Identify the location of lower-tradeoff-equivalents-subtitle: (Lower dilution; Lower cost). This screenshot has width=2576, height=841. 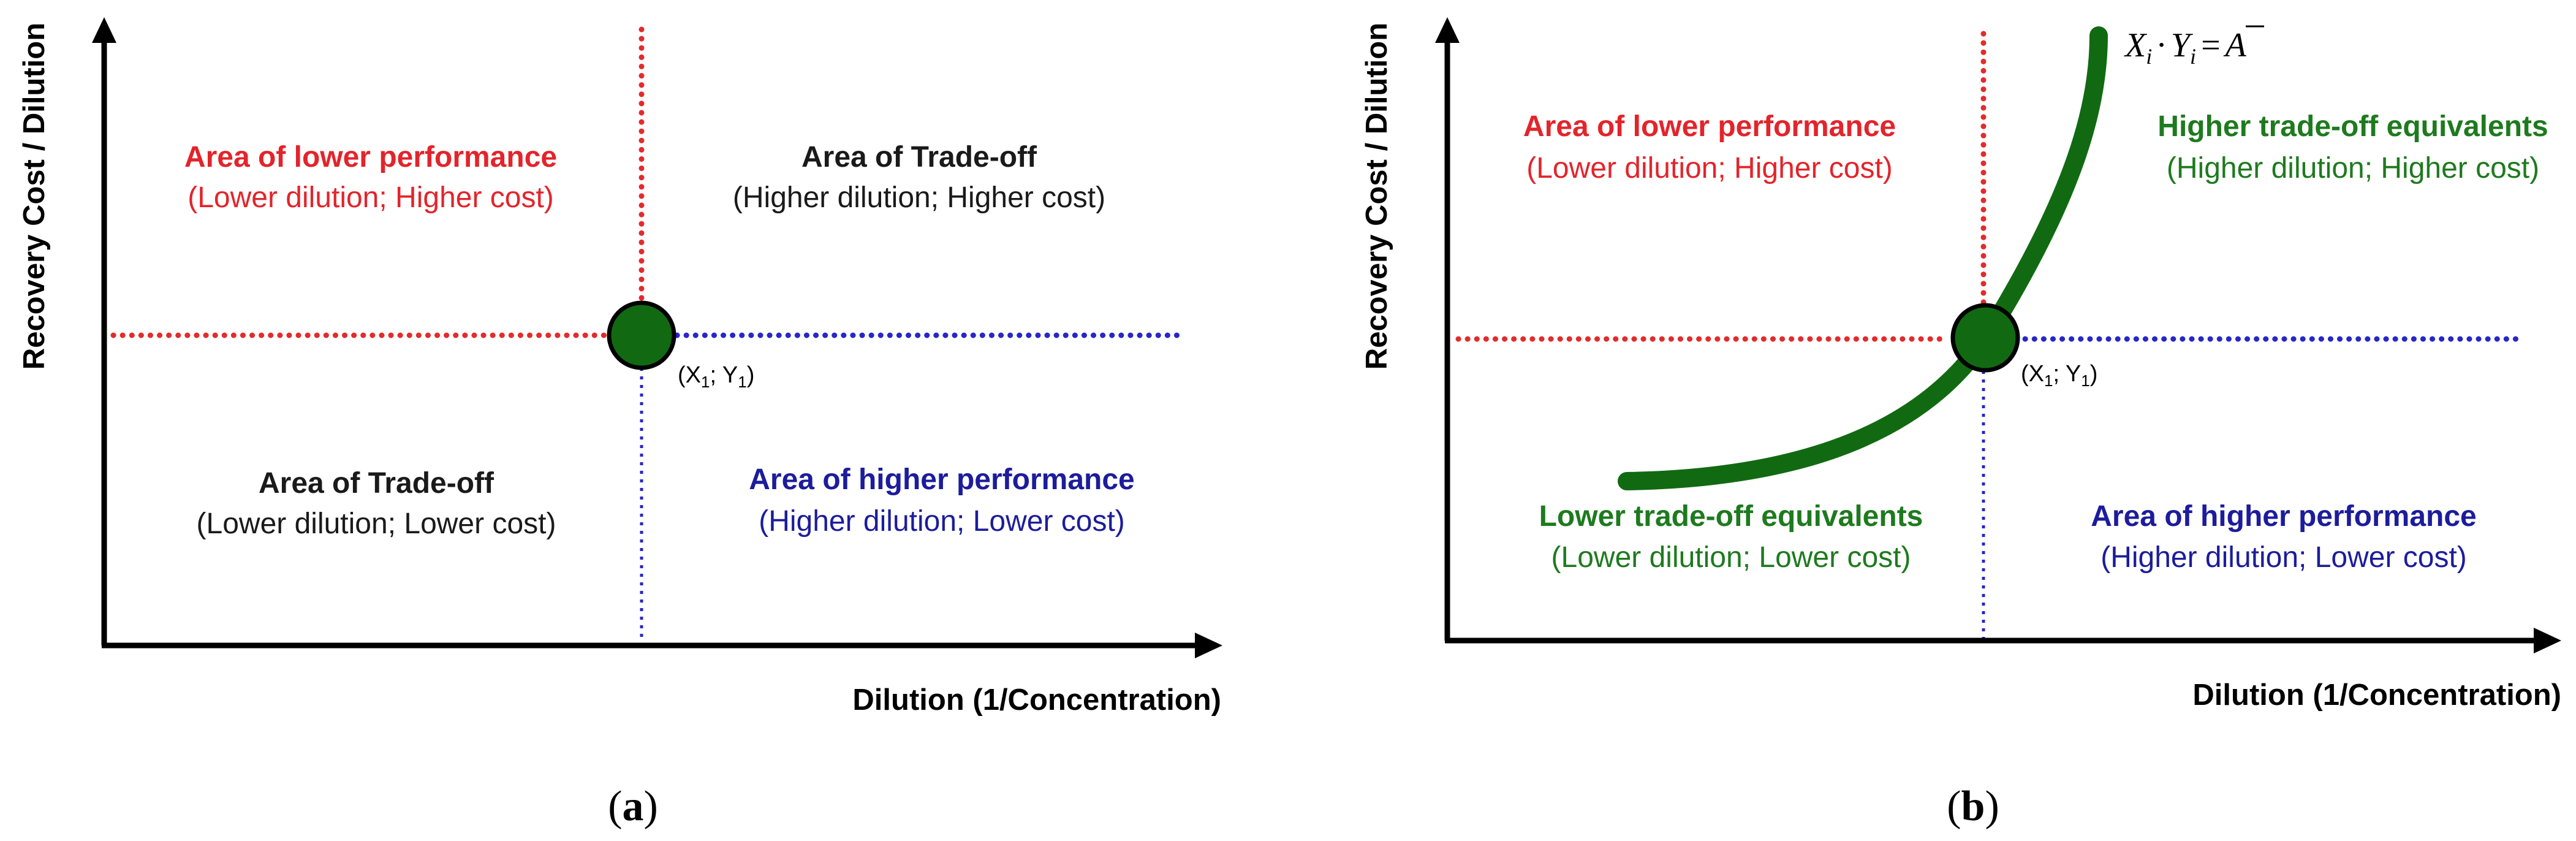
(1731, 558).